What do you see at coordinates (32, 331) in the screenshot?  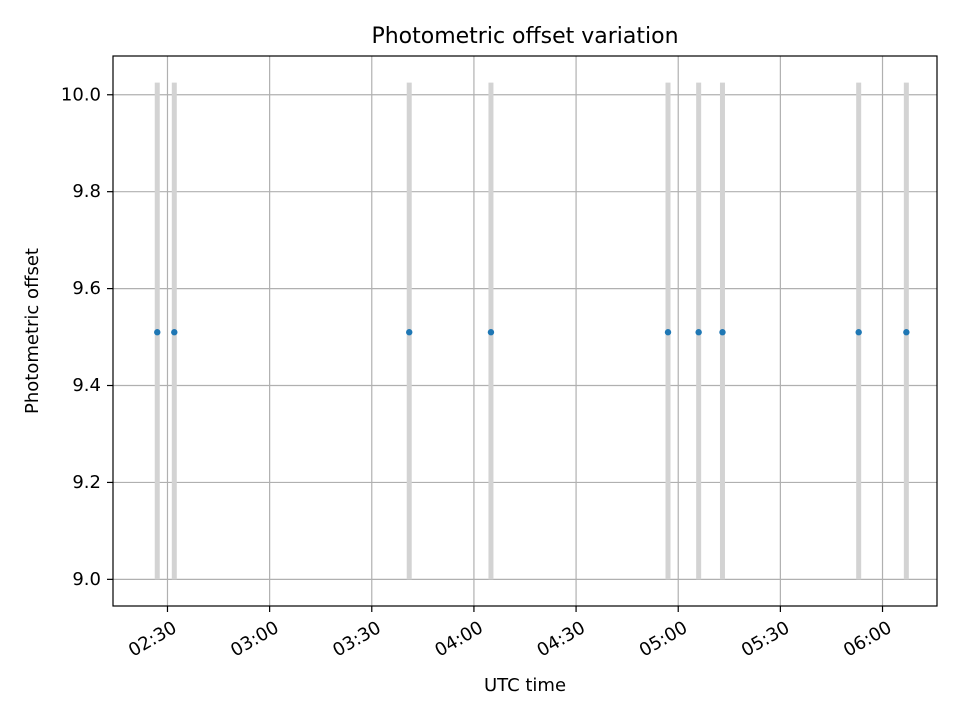 I see `y-axis-label: Photometric offset` at bounding box center [32, 331].